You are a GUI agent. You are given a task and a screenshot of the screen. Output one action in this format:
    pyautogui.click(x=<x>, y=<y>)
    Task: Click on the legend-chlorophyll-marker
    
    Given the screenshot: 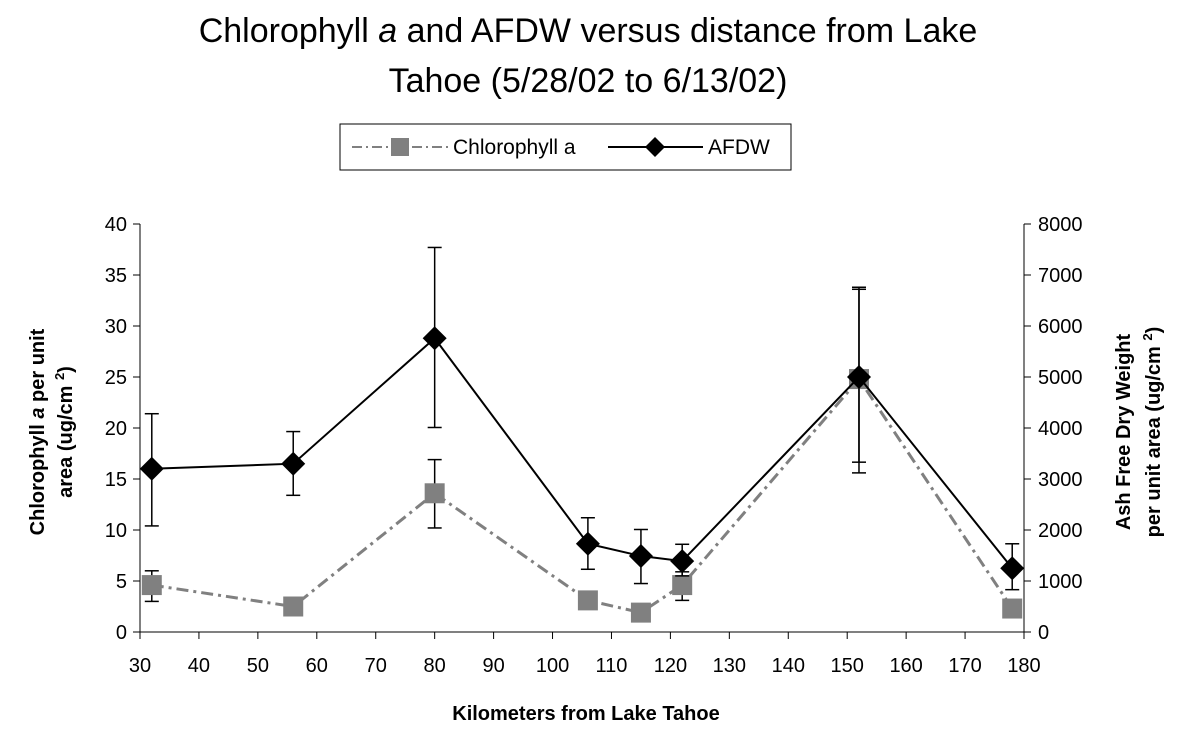 What is the action you would take?
    pyautogui.click(x=400, y=147)
    